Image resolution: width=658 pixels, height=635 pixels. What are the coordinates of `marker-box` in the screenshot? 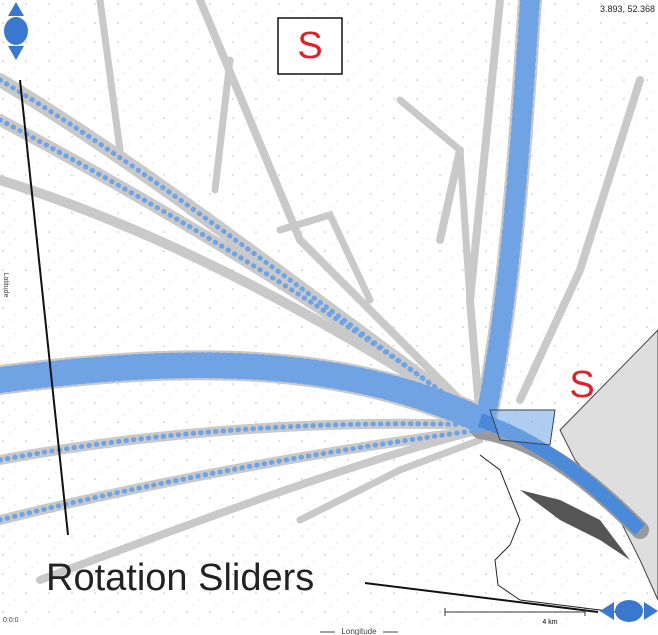 It's located at (310, 46).